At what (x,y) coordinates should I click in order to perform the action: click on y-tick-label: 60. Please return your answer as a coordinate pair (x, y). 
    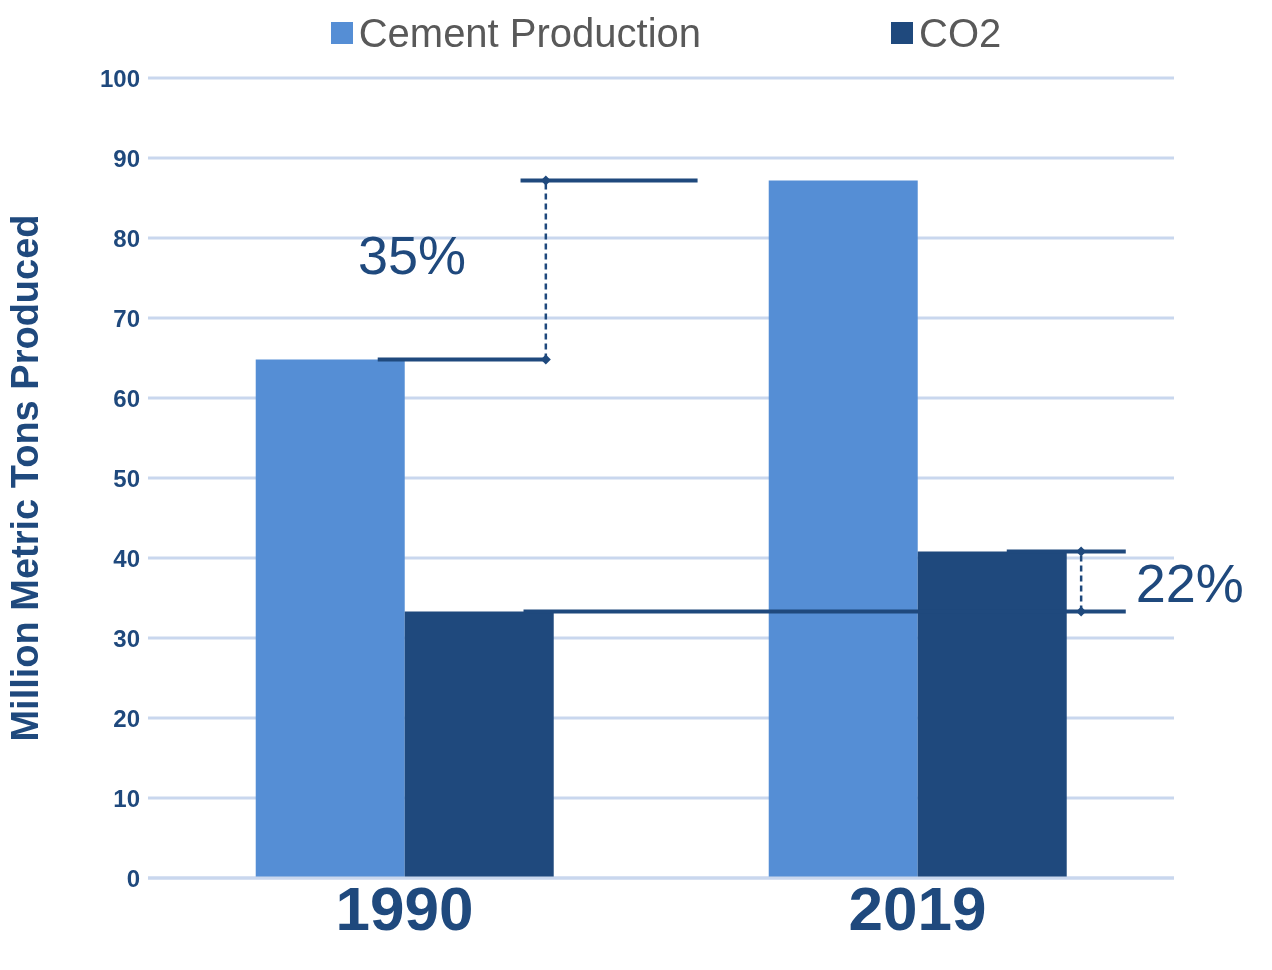
    Looking at the image, I should click on (126, 398).